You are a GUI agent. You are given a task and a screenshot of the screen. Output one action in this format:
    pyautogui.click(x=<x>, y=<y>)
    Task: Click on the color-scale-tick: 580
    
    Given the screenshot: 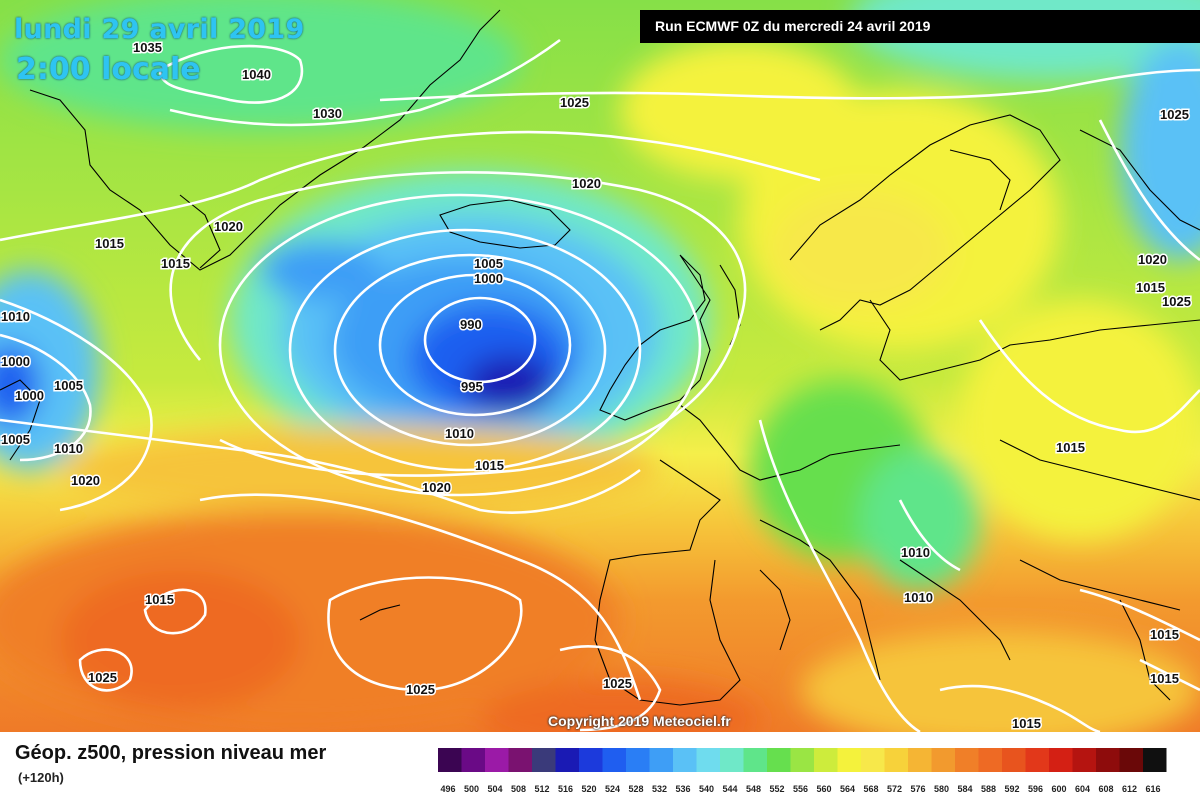 What is the action you would take?
    pyautogui.click(x=941, y=789)
    